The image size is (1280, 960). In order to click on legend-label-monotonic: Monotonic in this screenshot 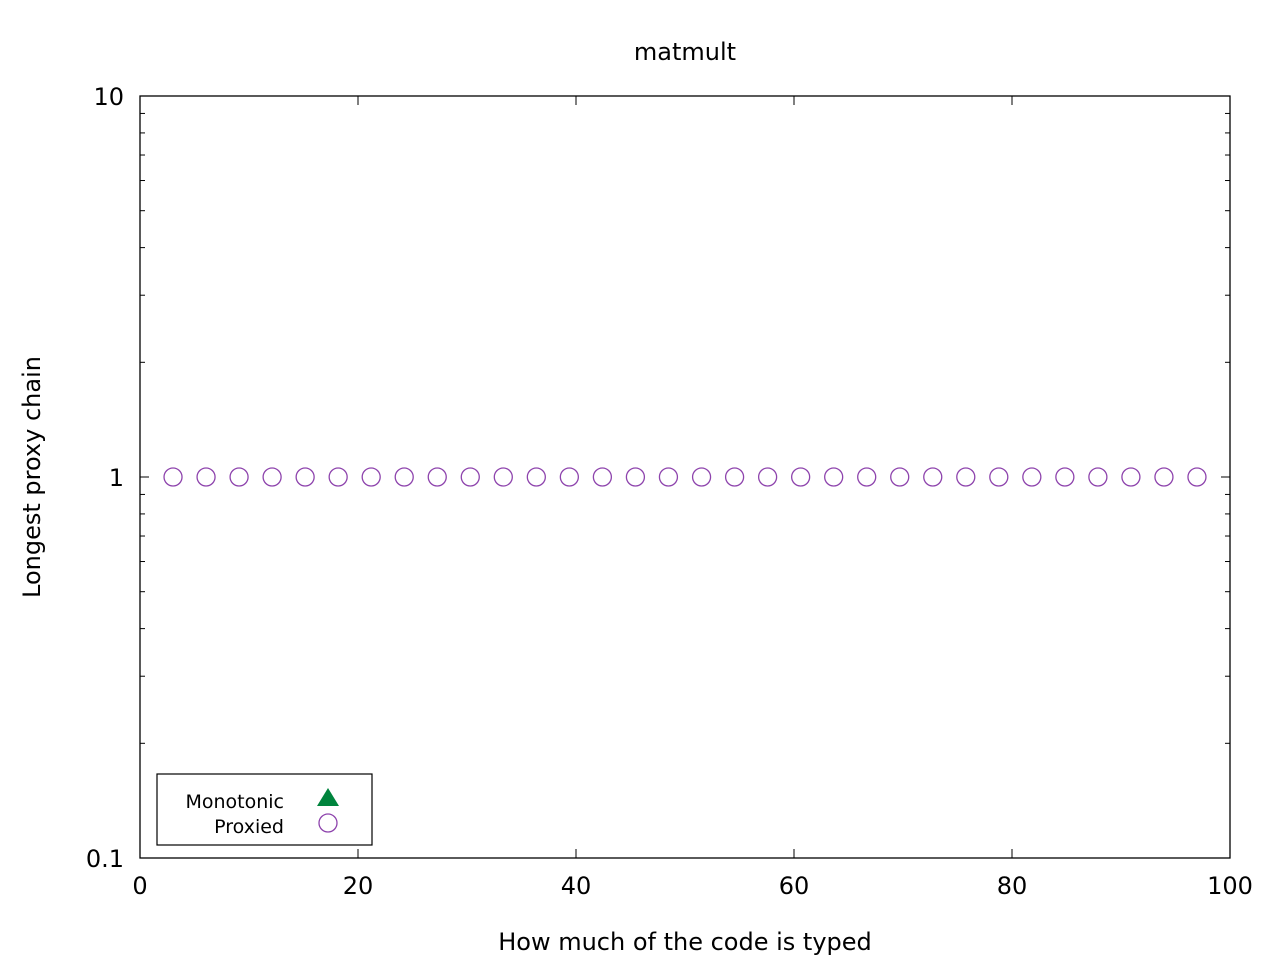, I will do `click(234, 802)`.